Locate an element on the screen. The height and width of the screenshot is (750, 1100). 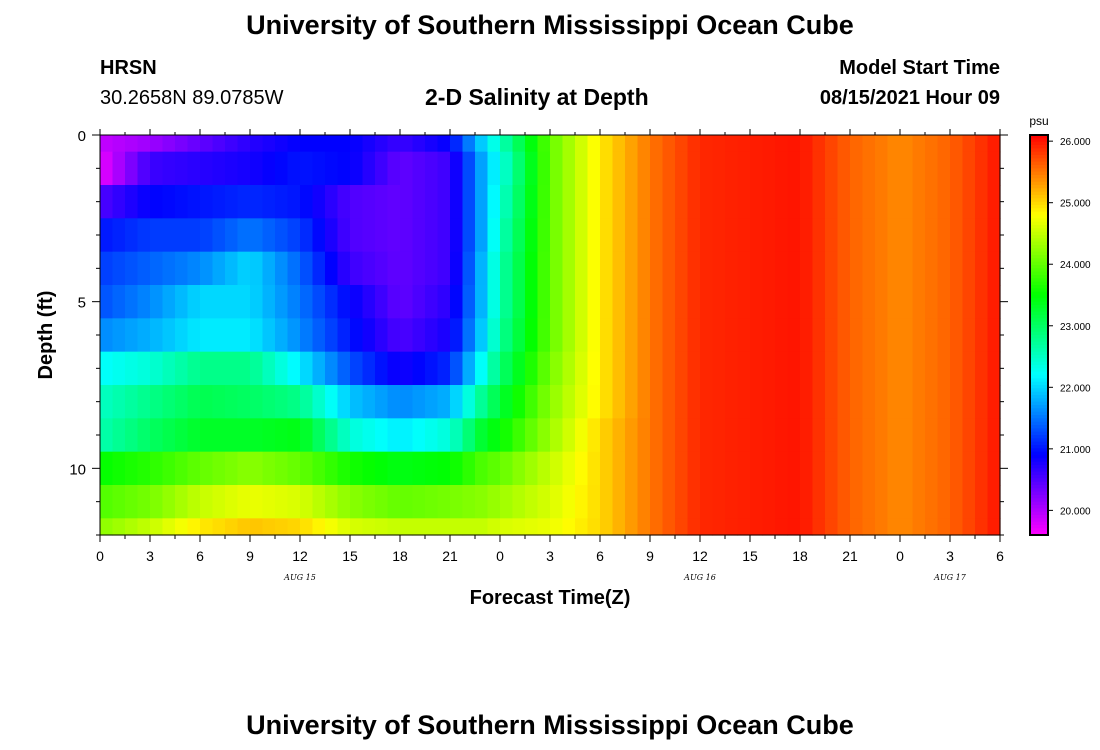
y-tick-label: 0 is located at coordinates (82, 136).